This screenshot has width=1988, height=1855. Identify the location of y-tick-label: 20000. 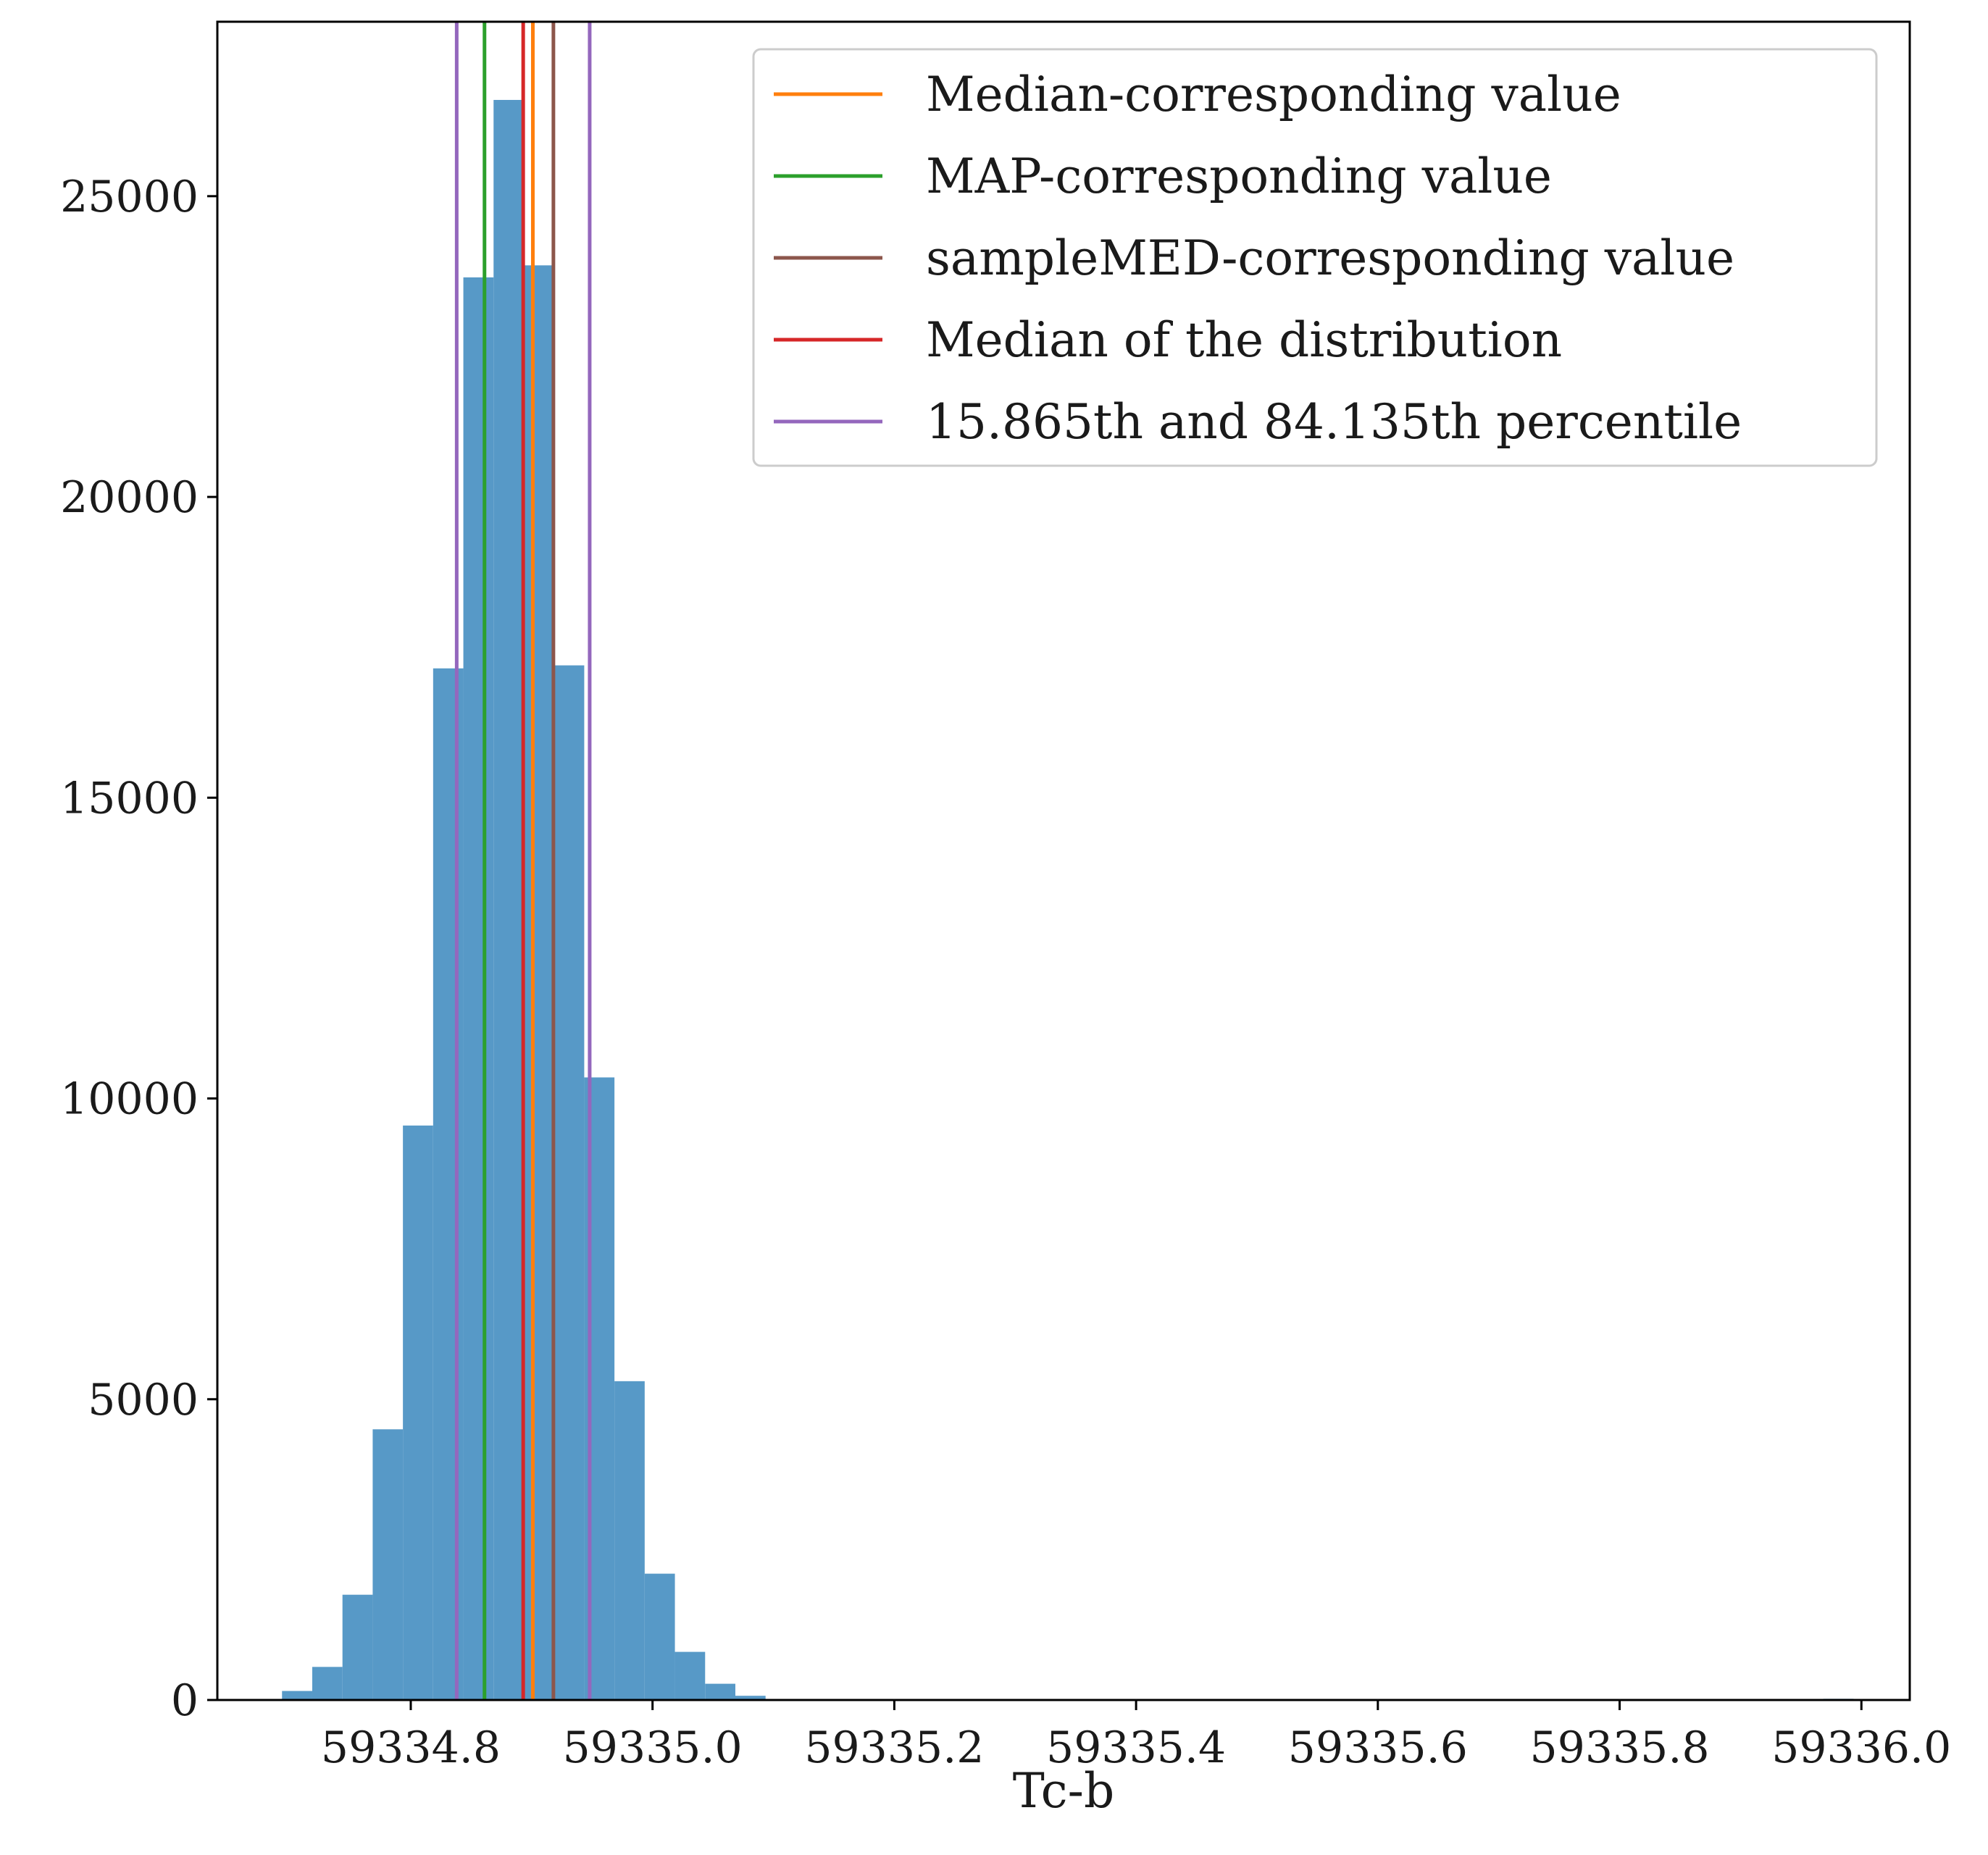
(129, 497).